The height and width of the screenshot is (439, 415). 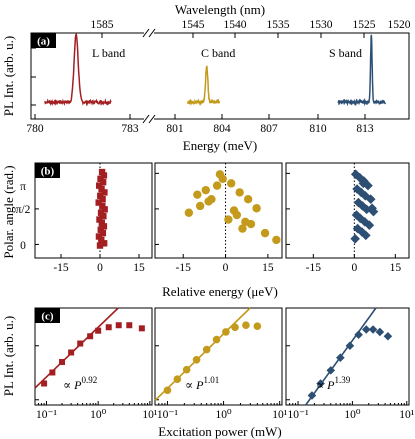 I want to click on bottom-tick-label: 810, so click(x=318, y=129).